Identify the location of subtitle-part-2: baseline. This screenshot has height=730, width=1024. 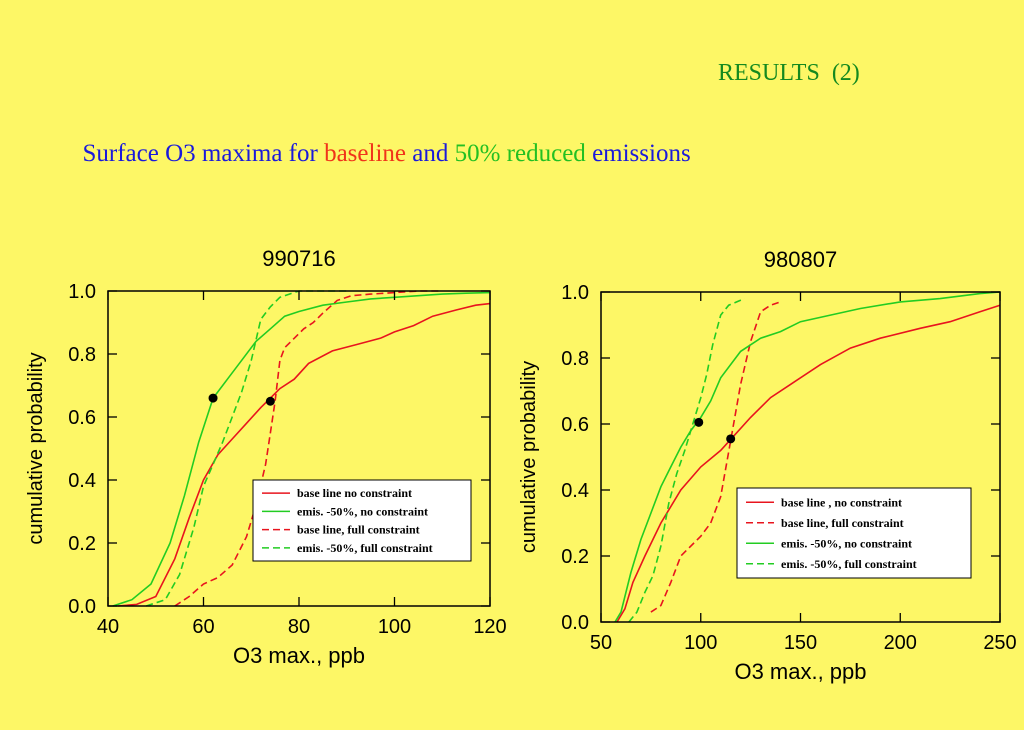
(365, 153).